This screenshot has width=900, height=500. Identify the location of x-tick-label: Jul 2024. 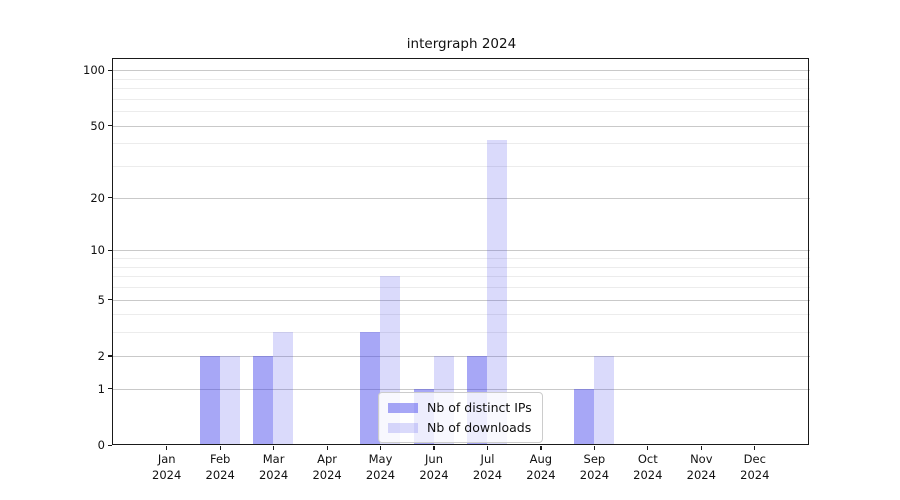
(487, 467).